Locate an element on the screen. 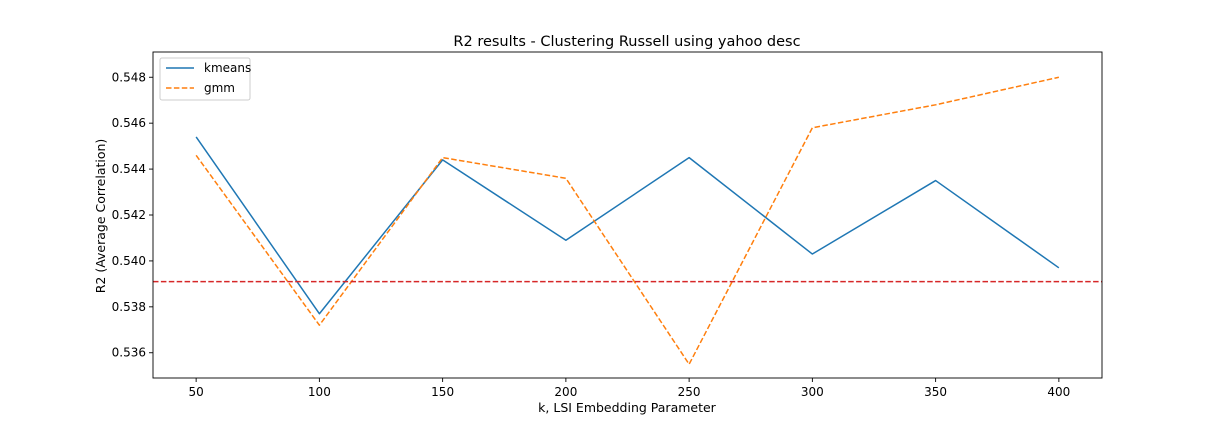 The height and width of the screenshot is (432, 1224). x-tick-label: 400 is located at coordinates (1058, 392).